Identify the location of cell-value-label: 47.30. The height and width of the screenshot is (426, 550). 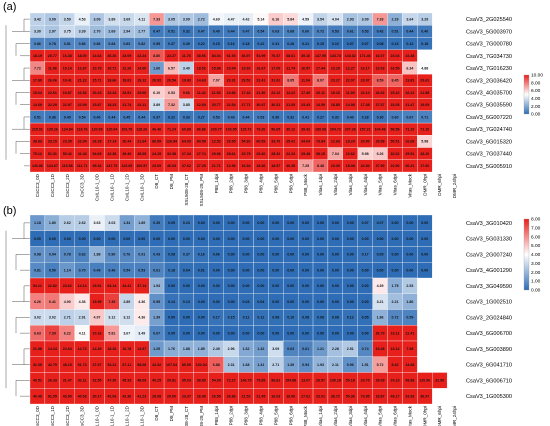
(111, 381).